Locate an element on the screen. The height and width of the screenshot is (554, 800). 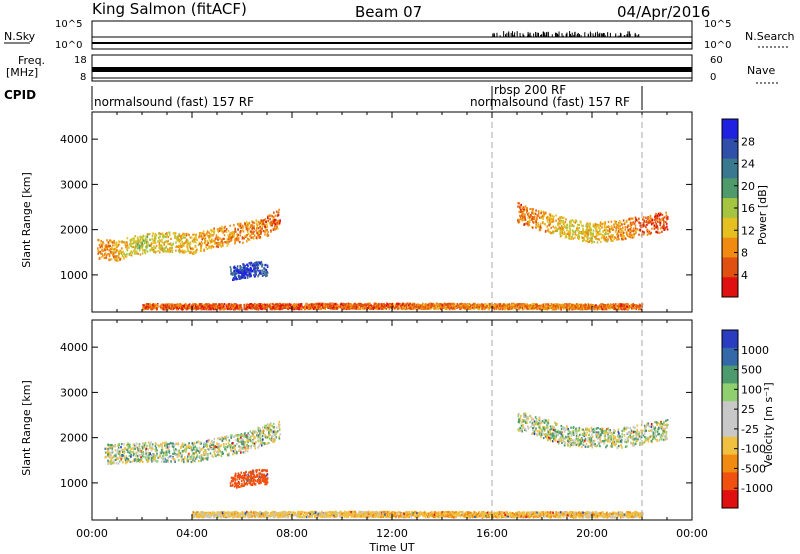
freq-label-2: [MHz] is located at coordinates (22, 72).